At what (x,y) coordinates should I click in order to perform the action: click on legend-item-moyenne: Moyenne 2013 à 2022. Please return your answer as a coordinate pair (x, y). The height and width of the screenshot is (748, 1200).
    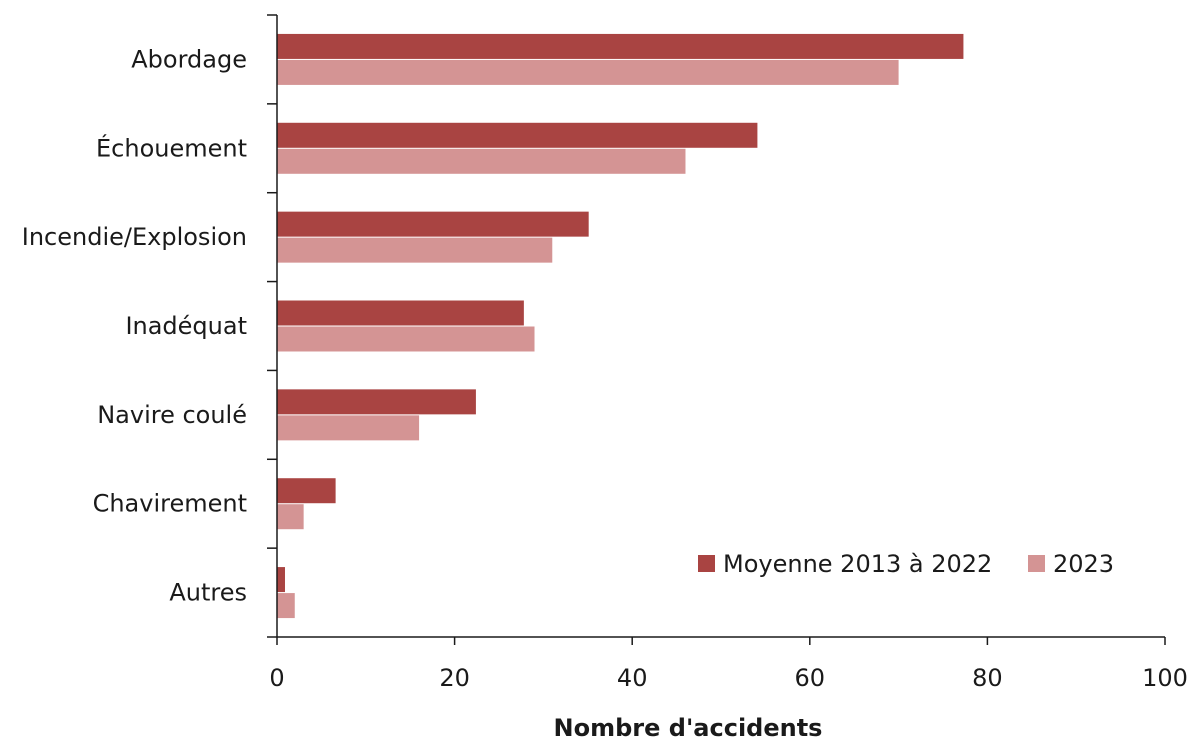
    Looking at the image, I should click on (845, 564).